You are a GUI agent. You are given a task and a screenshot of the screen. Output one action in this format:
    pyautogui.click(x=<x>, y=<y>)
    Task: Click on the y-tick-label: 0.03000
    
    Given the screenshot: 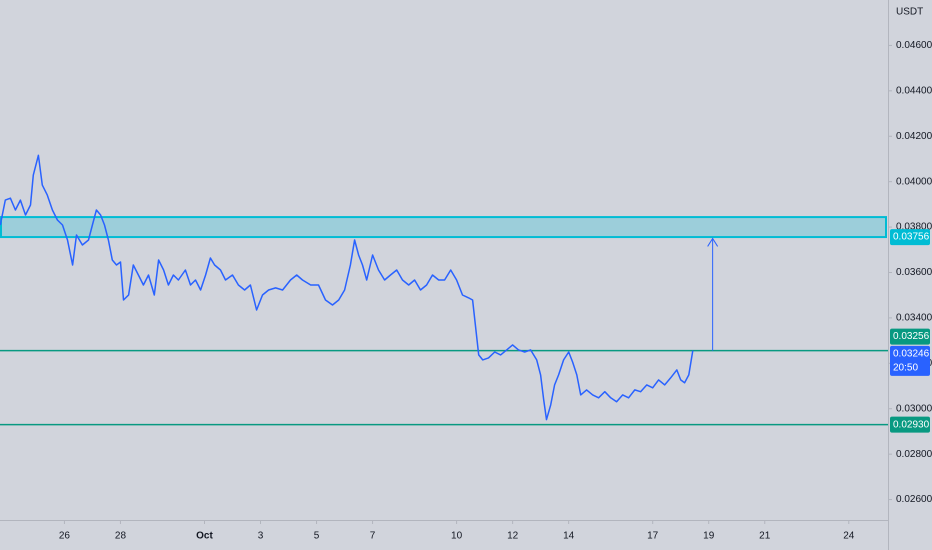 What is the action you would take?
    pyautogui.click(x=914, y=408)
    